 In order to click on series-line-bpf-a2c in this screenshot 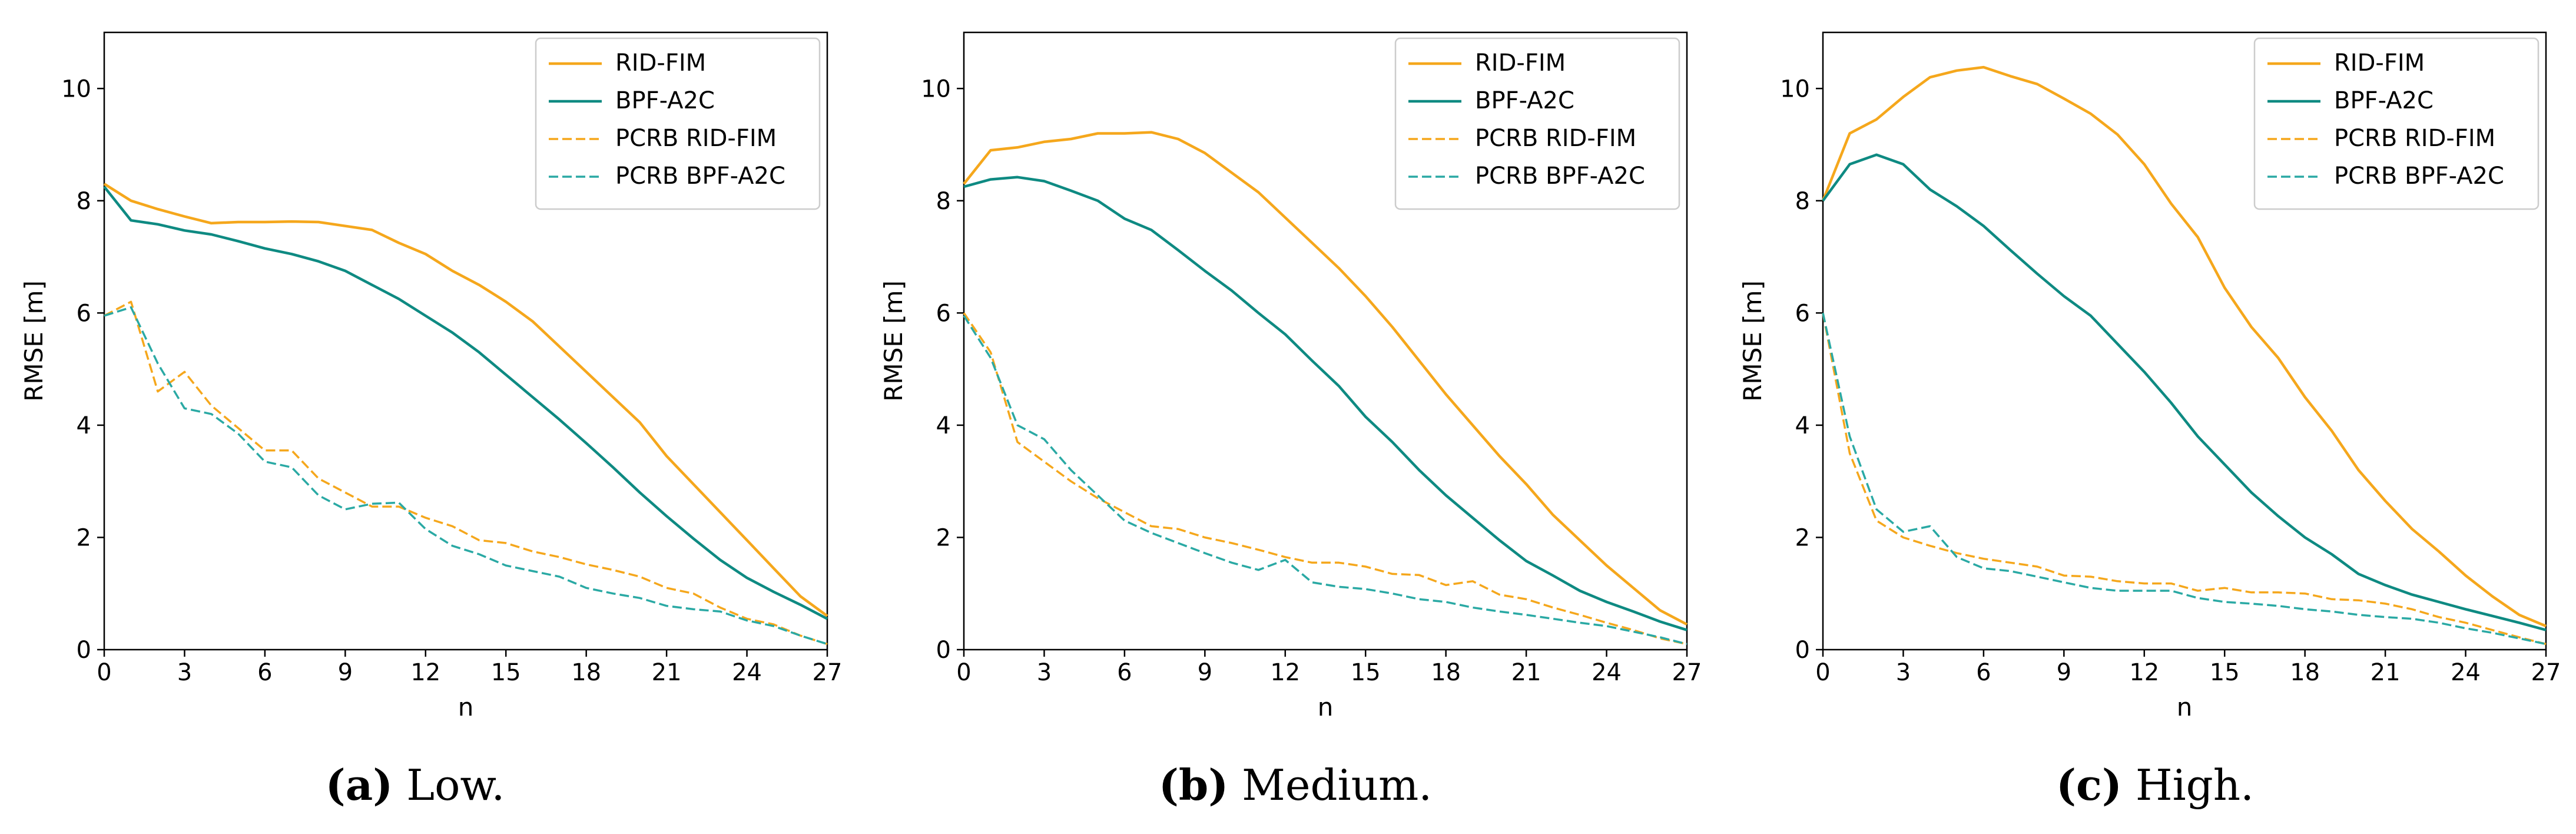, I will do `click(465, 403)`.